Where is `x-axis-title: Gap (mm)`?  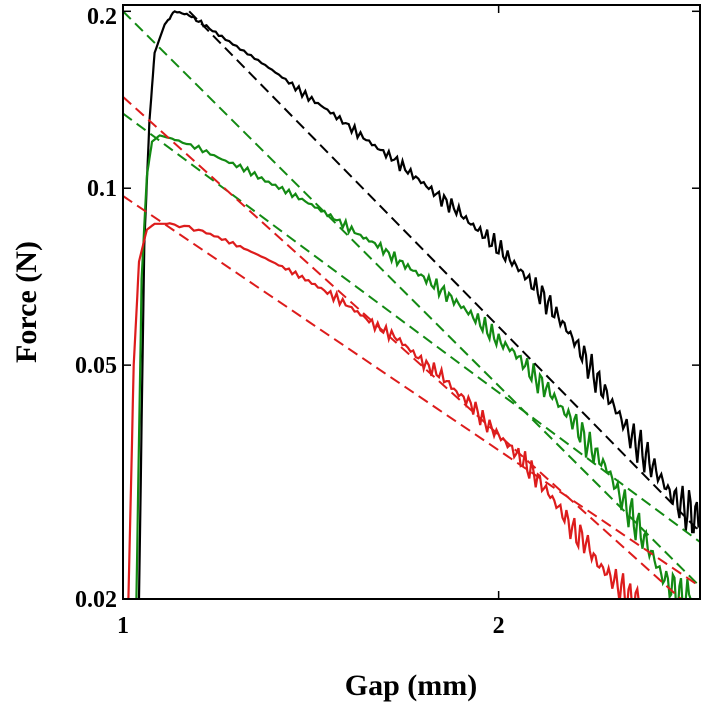 x-axis-title: Gap (mm) is located at coordinates (411, 685).